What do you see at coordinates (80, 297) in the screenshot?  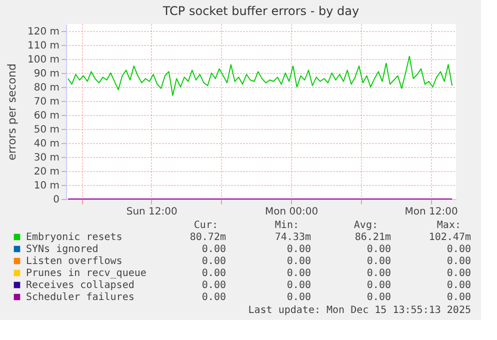 I see `legend-label: Scheduler failures` at bounding box center [80, 297].